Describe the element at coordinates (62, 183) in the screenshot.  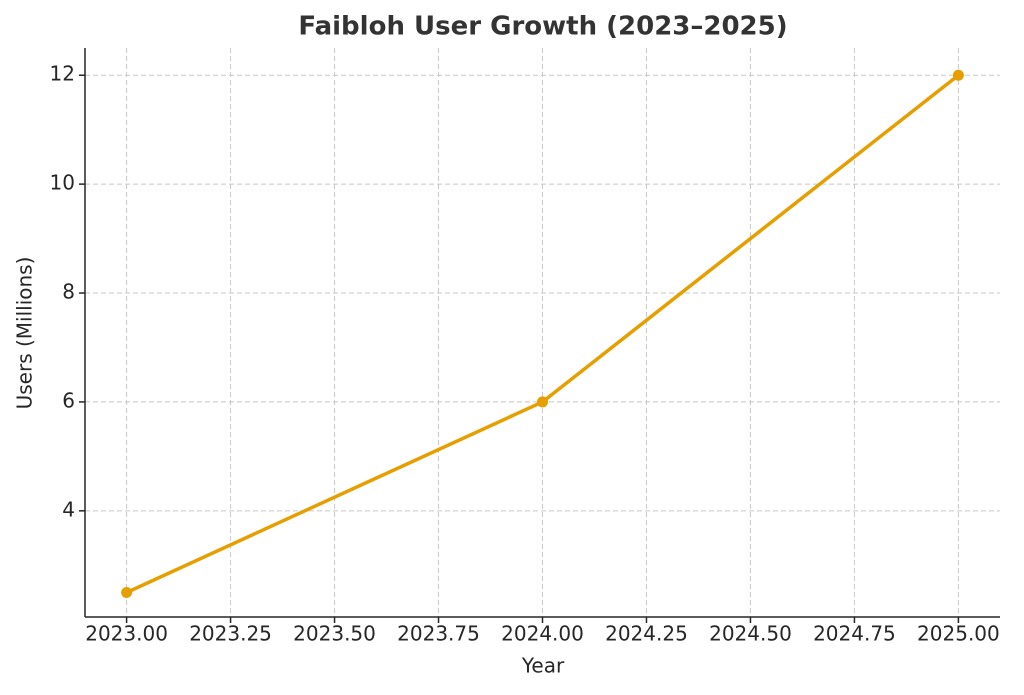
I see `y-tick-label: 10` at that location.